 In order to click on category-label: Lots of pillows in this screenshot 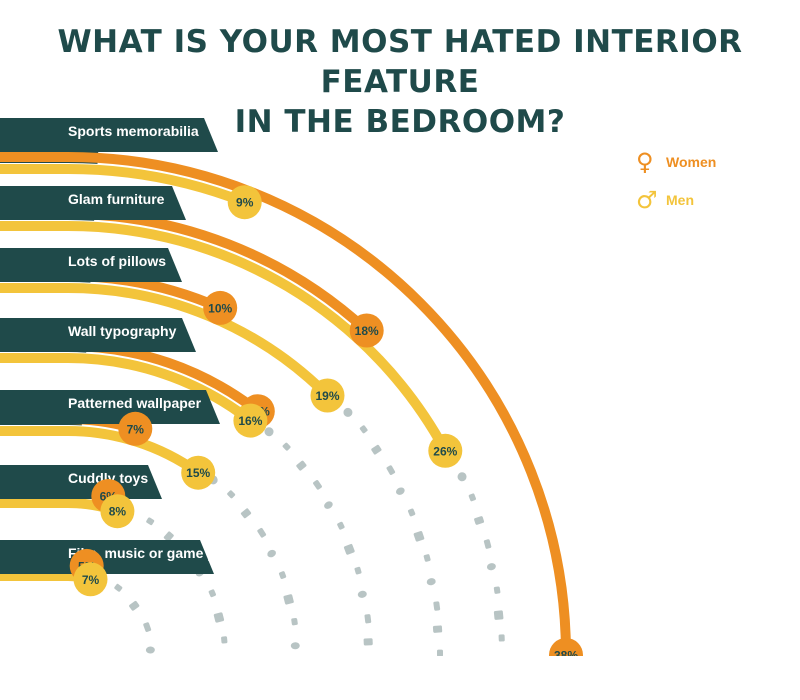, I will do `click(117, 261)`.